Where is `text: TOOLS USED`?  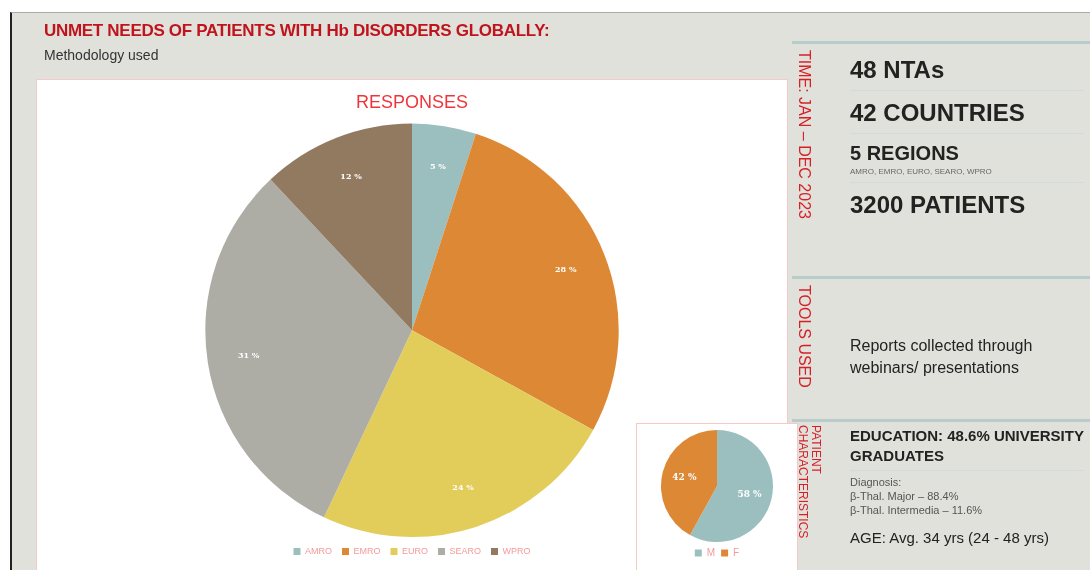 text: TOOLS USED is located at coordinates (804, 336).